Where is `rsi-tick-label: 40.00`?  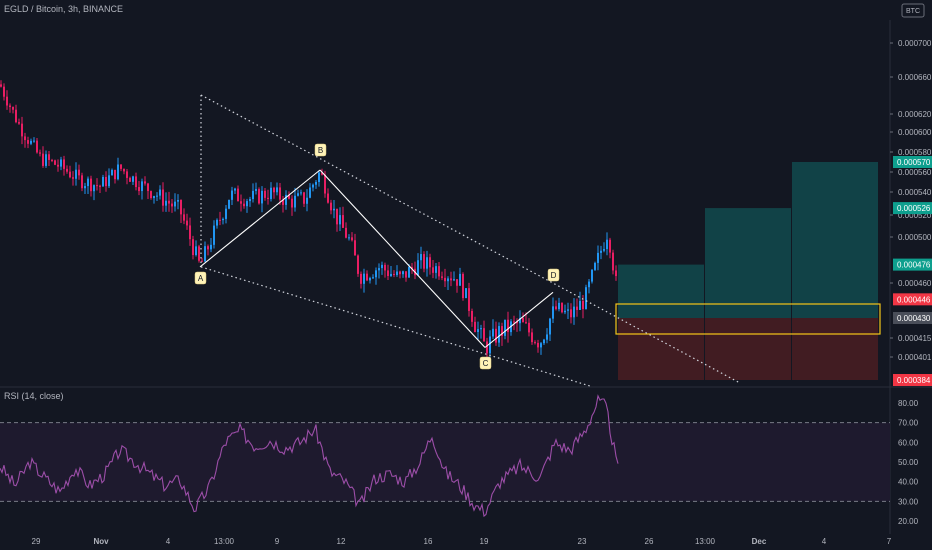 rsi-tick-label: 40.00 is located at coordinates (908, 482).